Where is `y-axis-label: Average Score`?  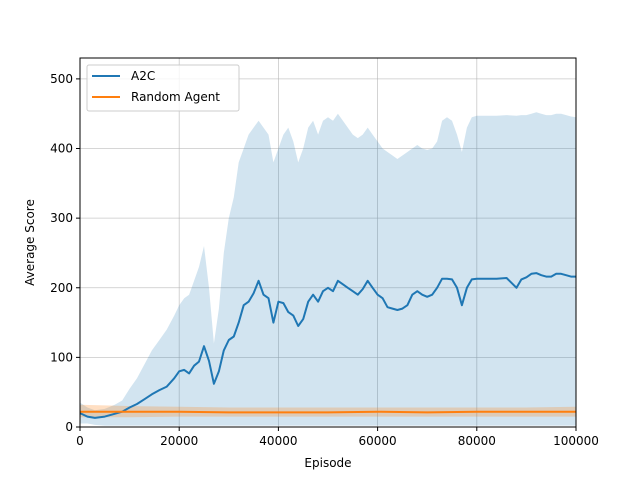
y-axis-label: Average Score is located at coordinates (30, 242).